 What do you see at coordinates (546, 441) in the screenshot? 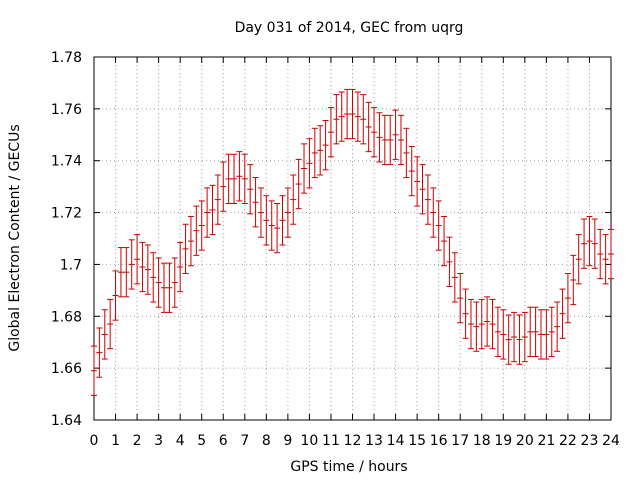
I see `x-tick-label: 21` at bounding box center [546, 441].